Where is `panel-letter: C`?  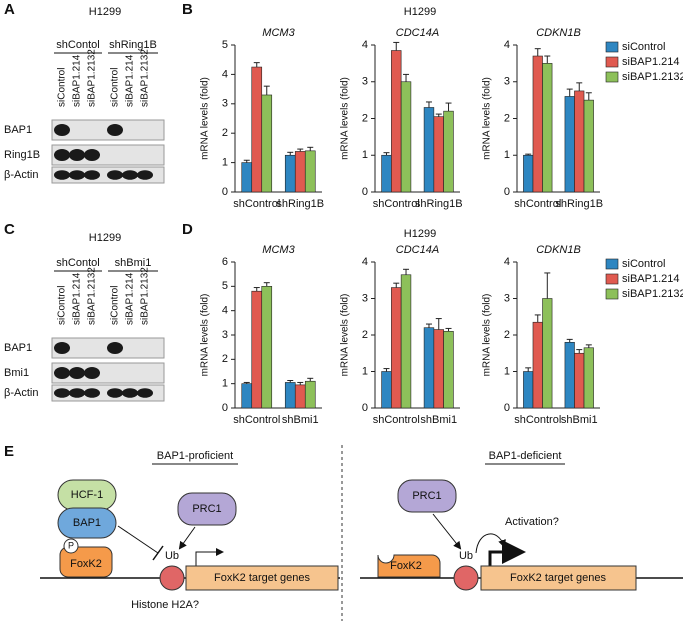
panel-letter: C is located at coordinates (9, 229).